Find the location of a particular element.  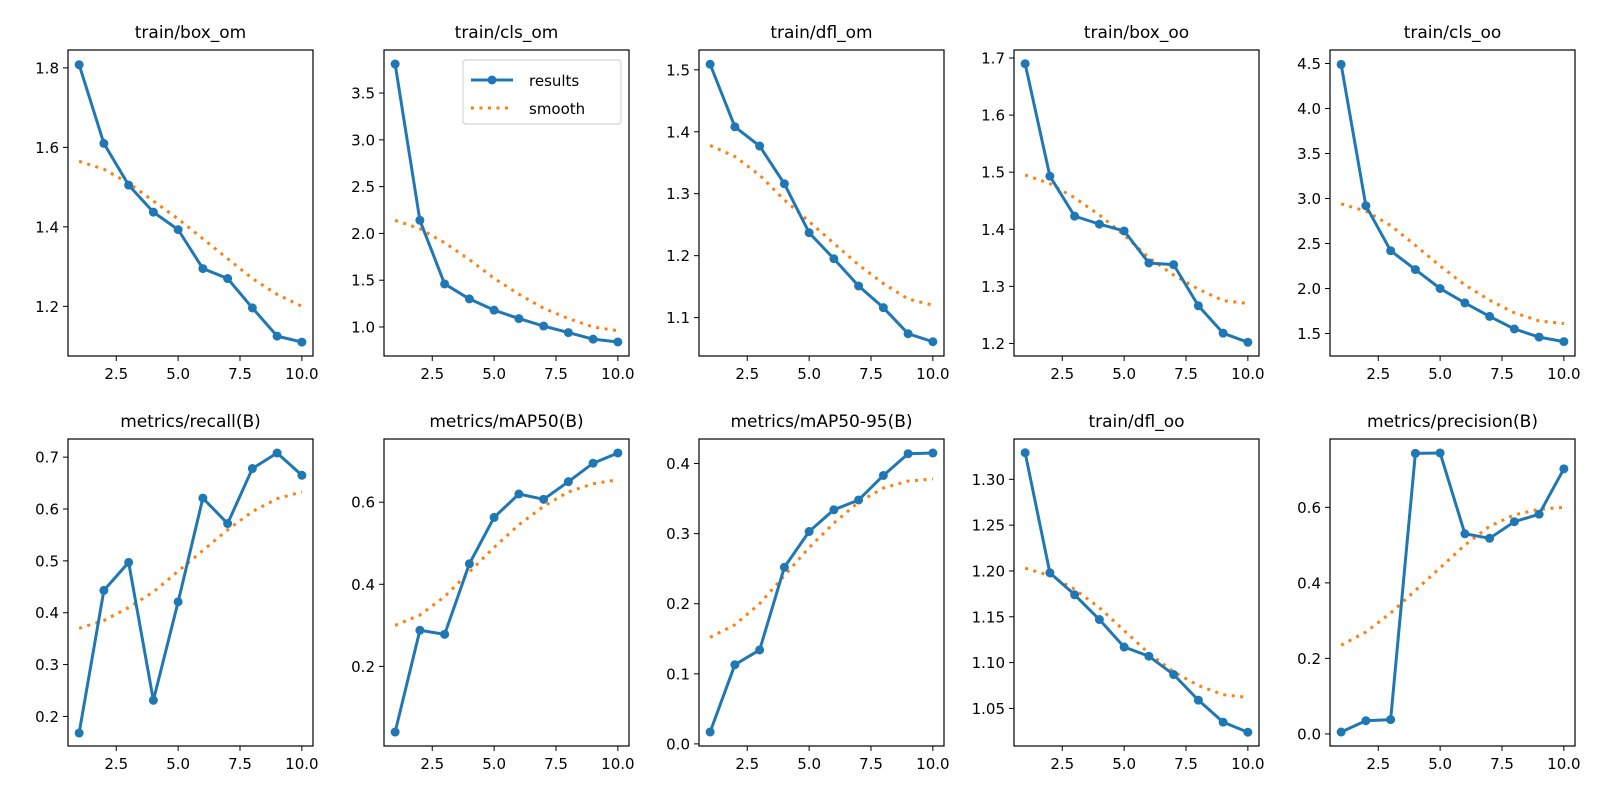

y-tick-label: 1.8 is located at coordinates (47, 68).